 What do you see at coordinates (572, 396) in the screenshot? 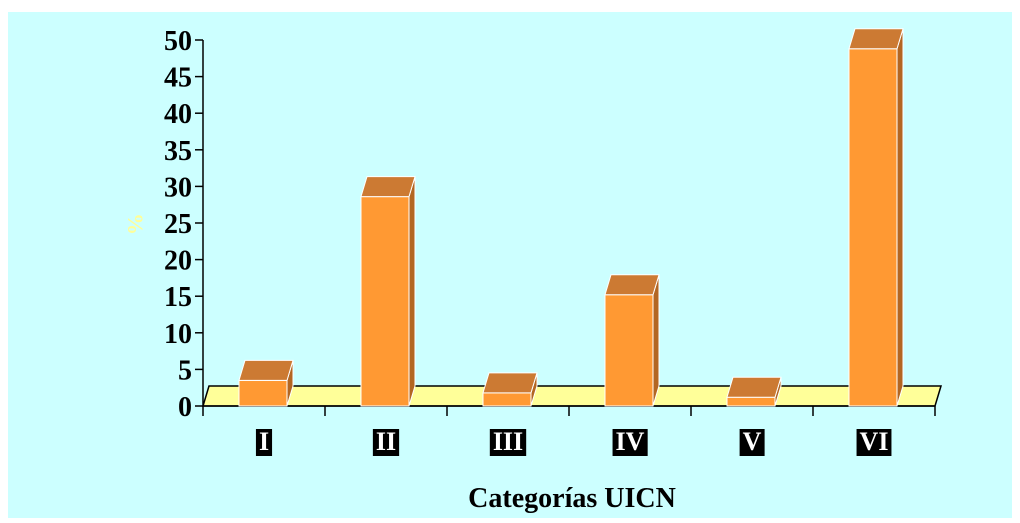
I see `chart-floor` at bounding box center [572, 396].